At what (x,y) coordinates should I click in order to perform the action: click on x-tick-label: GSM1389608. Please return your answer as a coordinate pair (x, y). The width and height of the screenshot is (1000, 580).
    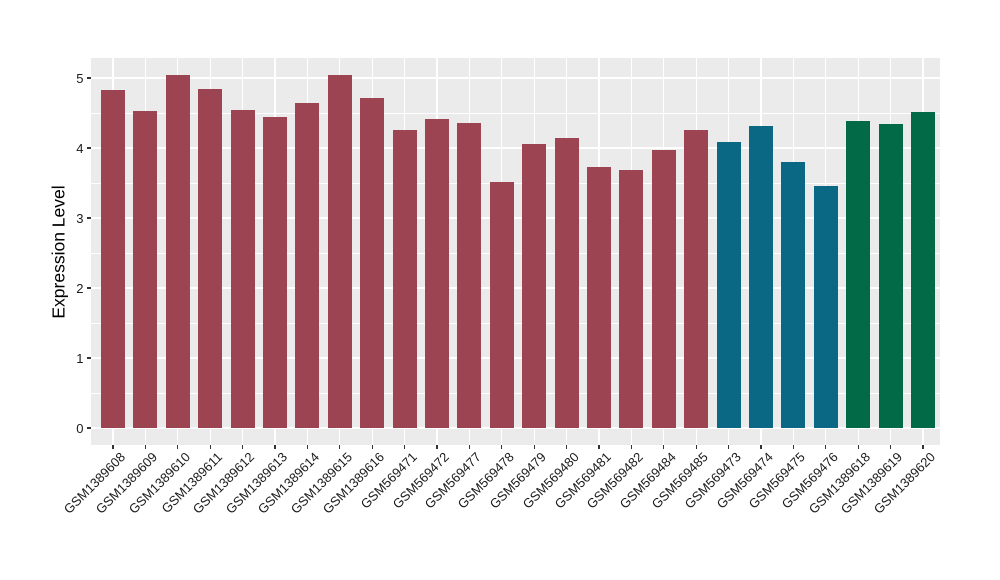
    Looking at the image, I should click on (94, 483).